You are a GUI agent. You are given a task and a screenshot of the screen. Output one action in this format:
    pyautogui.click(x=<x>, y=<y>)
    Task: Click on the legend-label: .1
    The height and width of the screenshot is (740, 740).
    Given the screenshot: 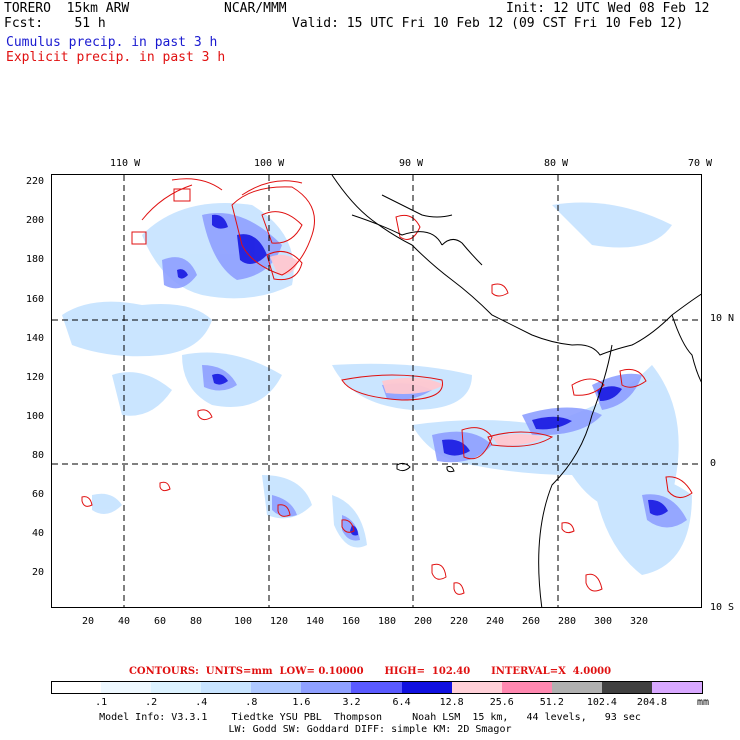 What is the action you would take?
    pyautogui.click(x=101, y=702)
    